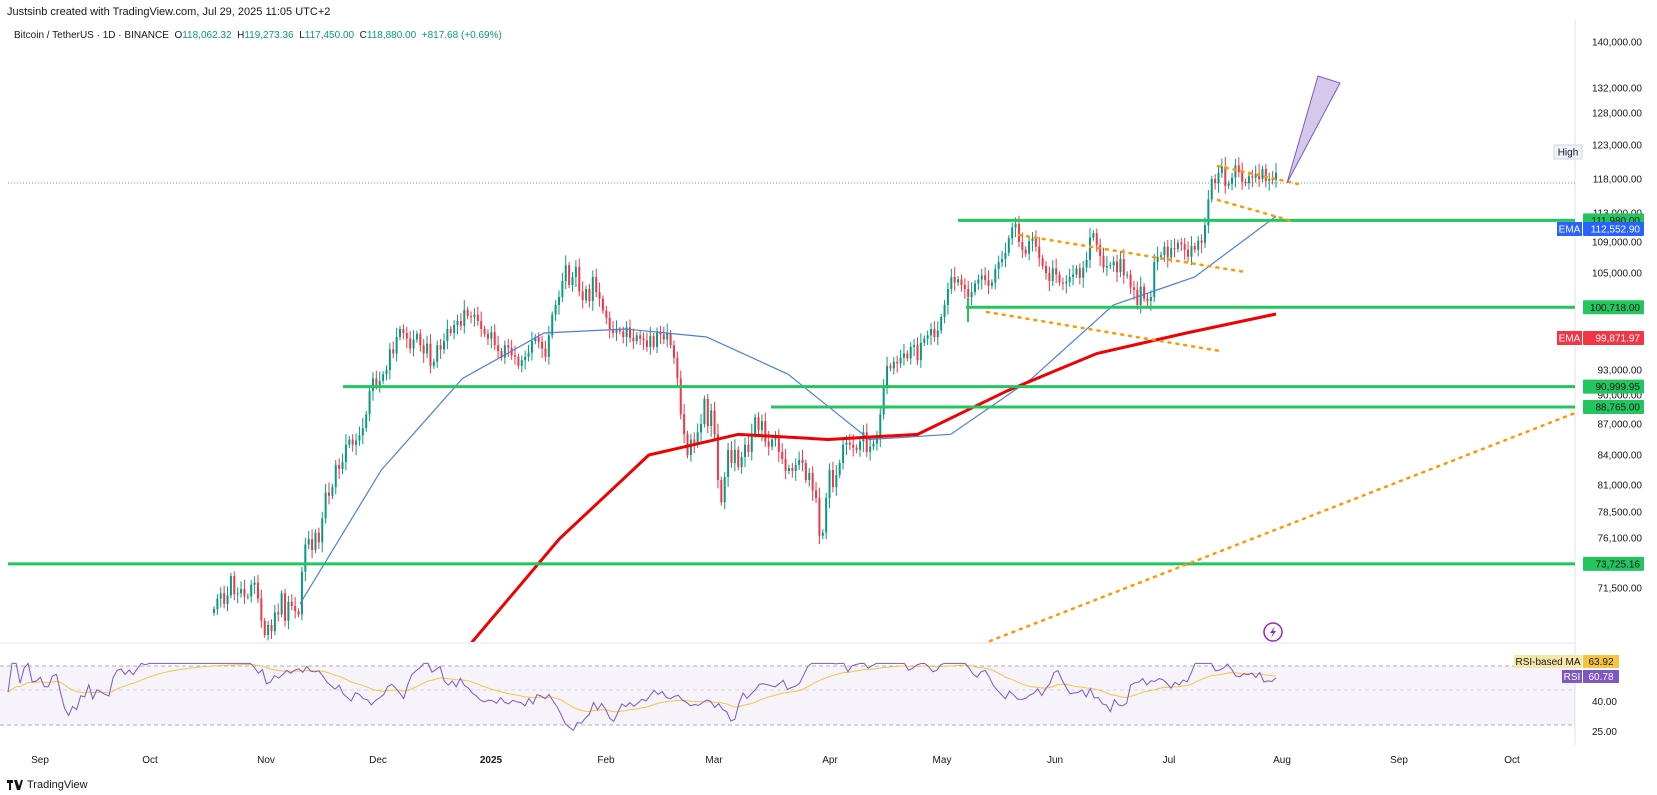 The width and height of the screenshot is (1657, 795). I want to click on symbol-name: Bitcoin / TetherUS · 1D · BINANCE, so click(91, 35).